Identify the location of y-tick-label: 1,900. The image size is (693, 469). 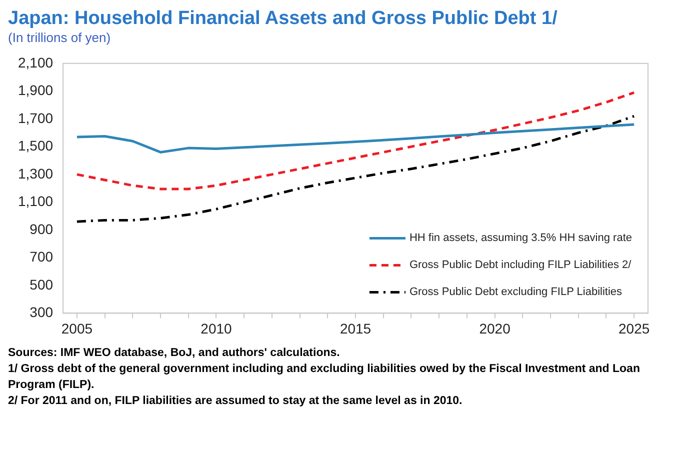
(36, 90).